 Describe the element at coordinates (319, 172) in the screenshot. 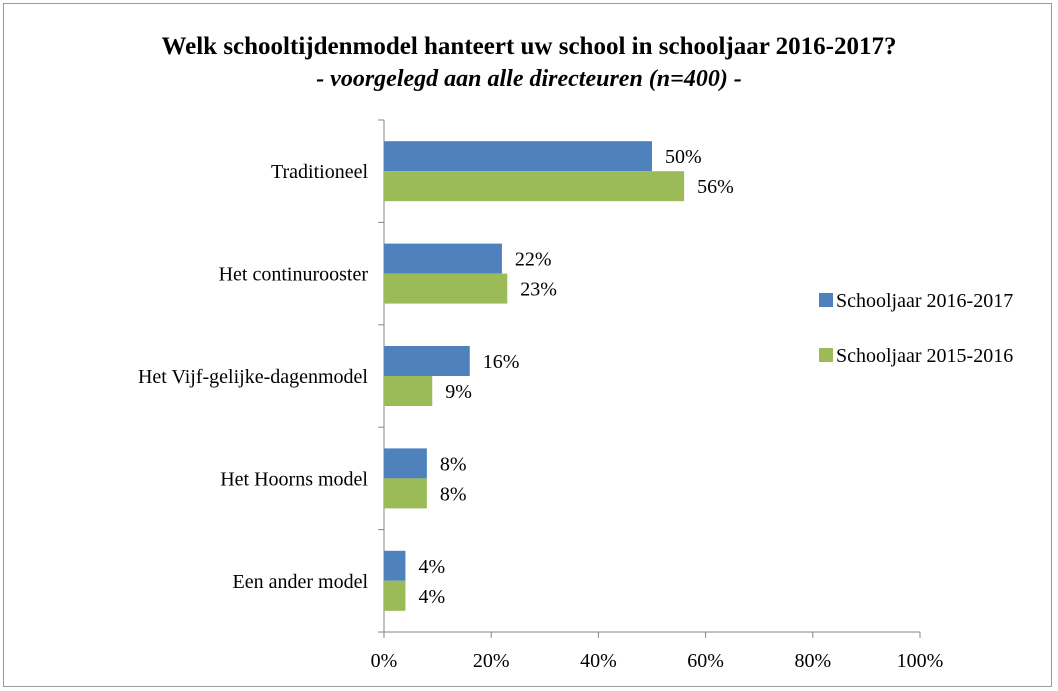

I see `category-label: Traditioneel` at that location.